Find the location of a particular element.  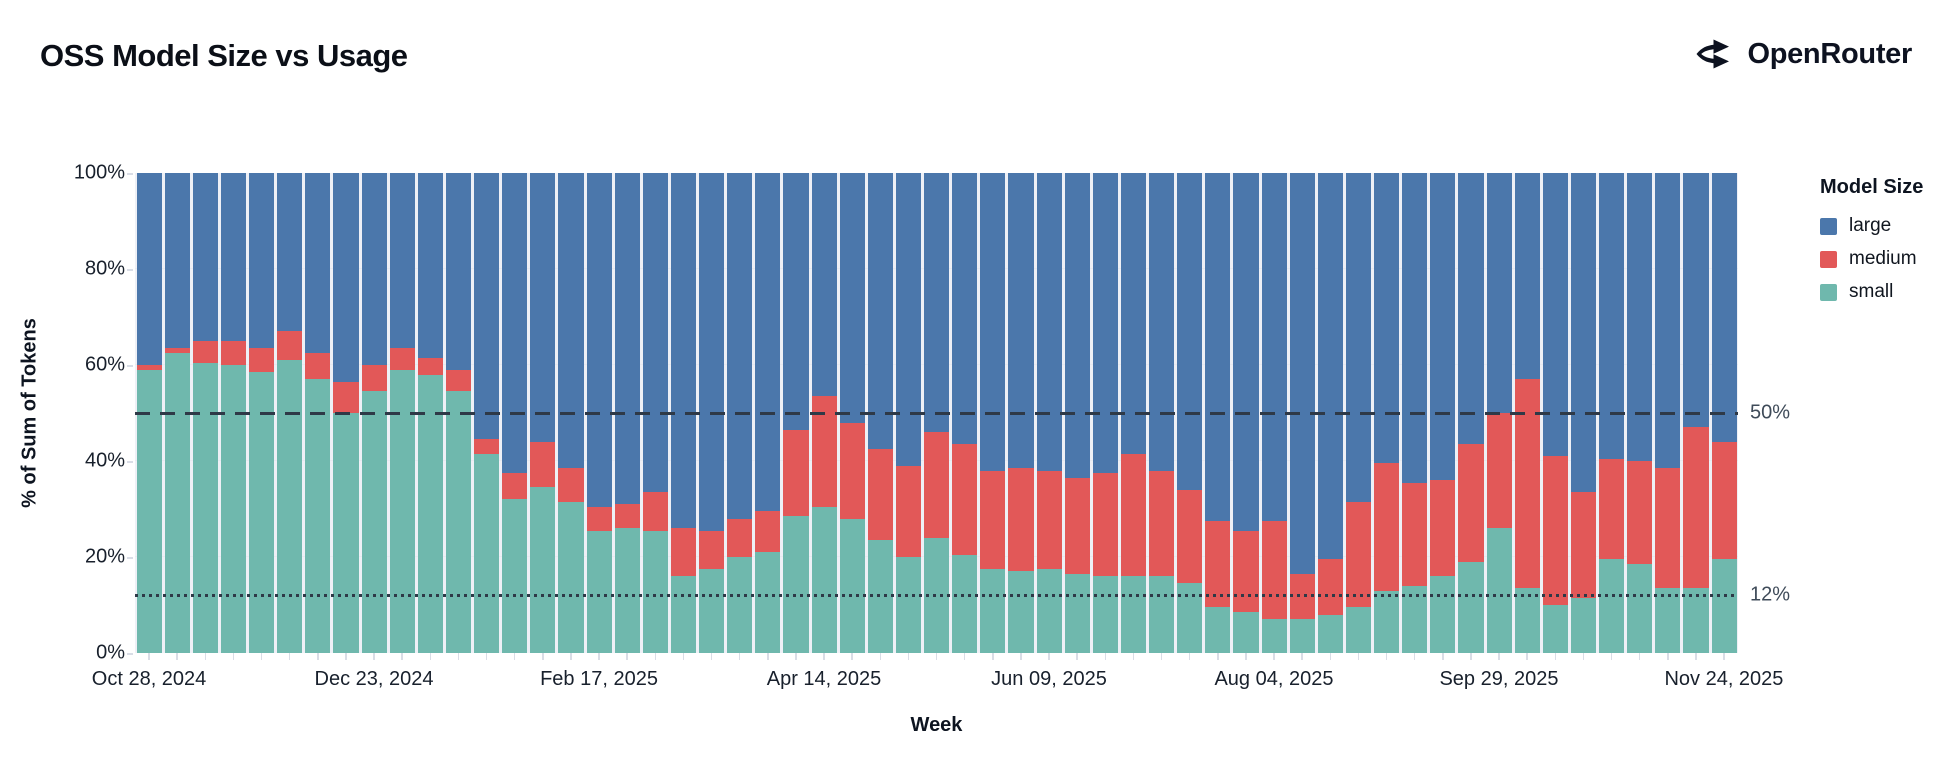

bar-week-Sep 08, 2025 is located at coordinates (1415, 413).